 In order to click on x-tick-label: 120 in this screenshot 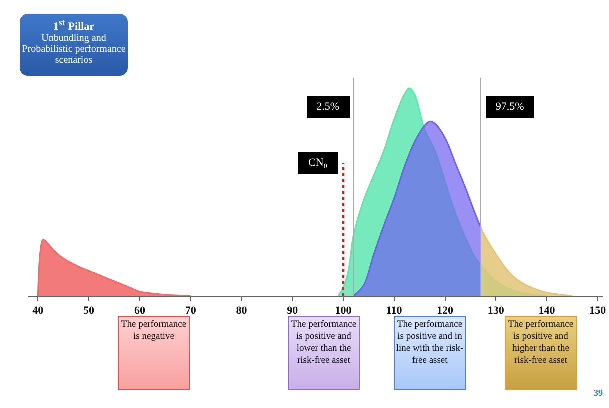, I will do `click(445, 311)`.